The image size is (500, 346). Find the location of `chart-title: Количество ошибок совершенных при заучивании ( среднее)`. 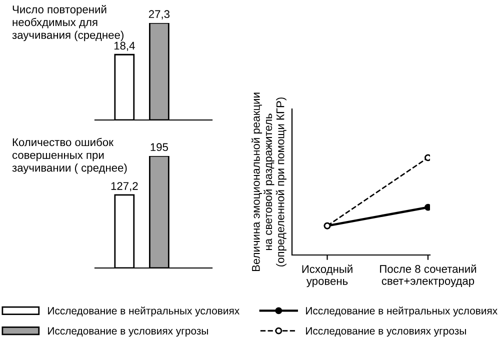

chart-title: Количество ошибок совершенных при заучивании ( среднее) is located at coordinates (69, 156).